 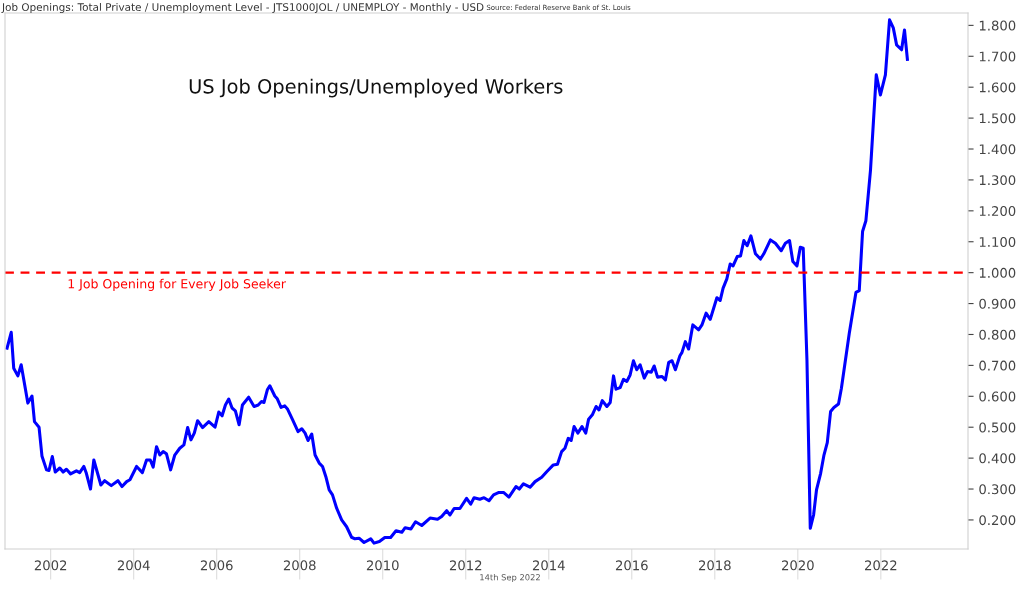 I want to click on x-tick-label: 2008, so click(x=299, y=565).